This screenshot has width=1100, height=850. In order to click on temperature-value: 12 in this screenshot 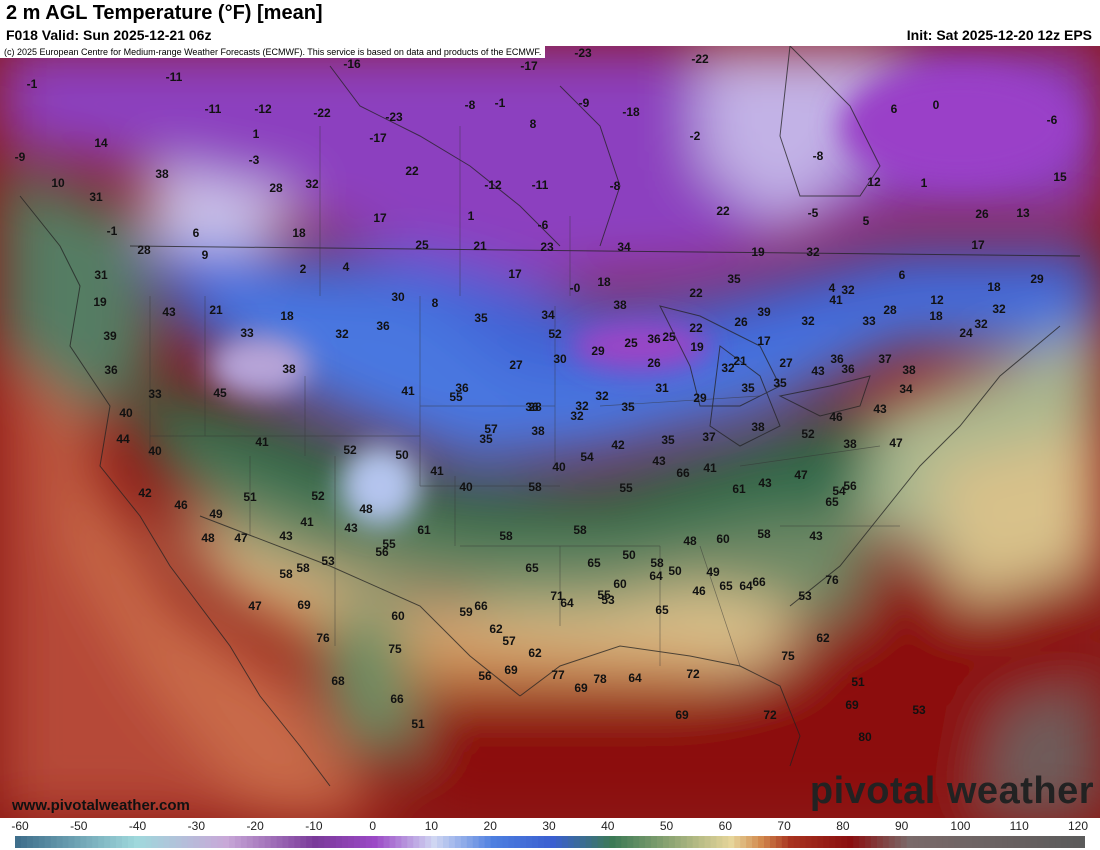, I will do `click(874, 182)`.